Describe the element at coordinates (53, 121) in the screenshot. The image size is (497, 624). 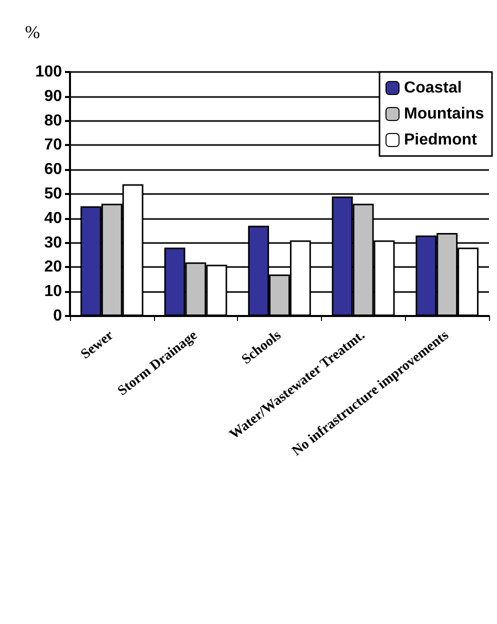
I see `y-tick-label: 80` at that location.